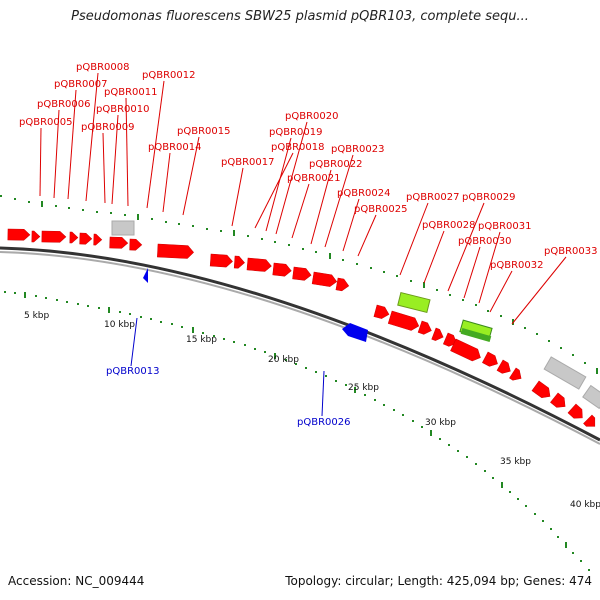  I want to click on forward-gene-label: pQBR0006, so click(63, 104).